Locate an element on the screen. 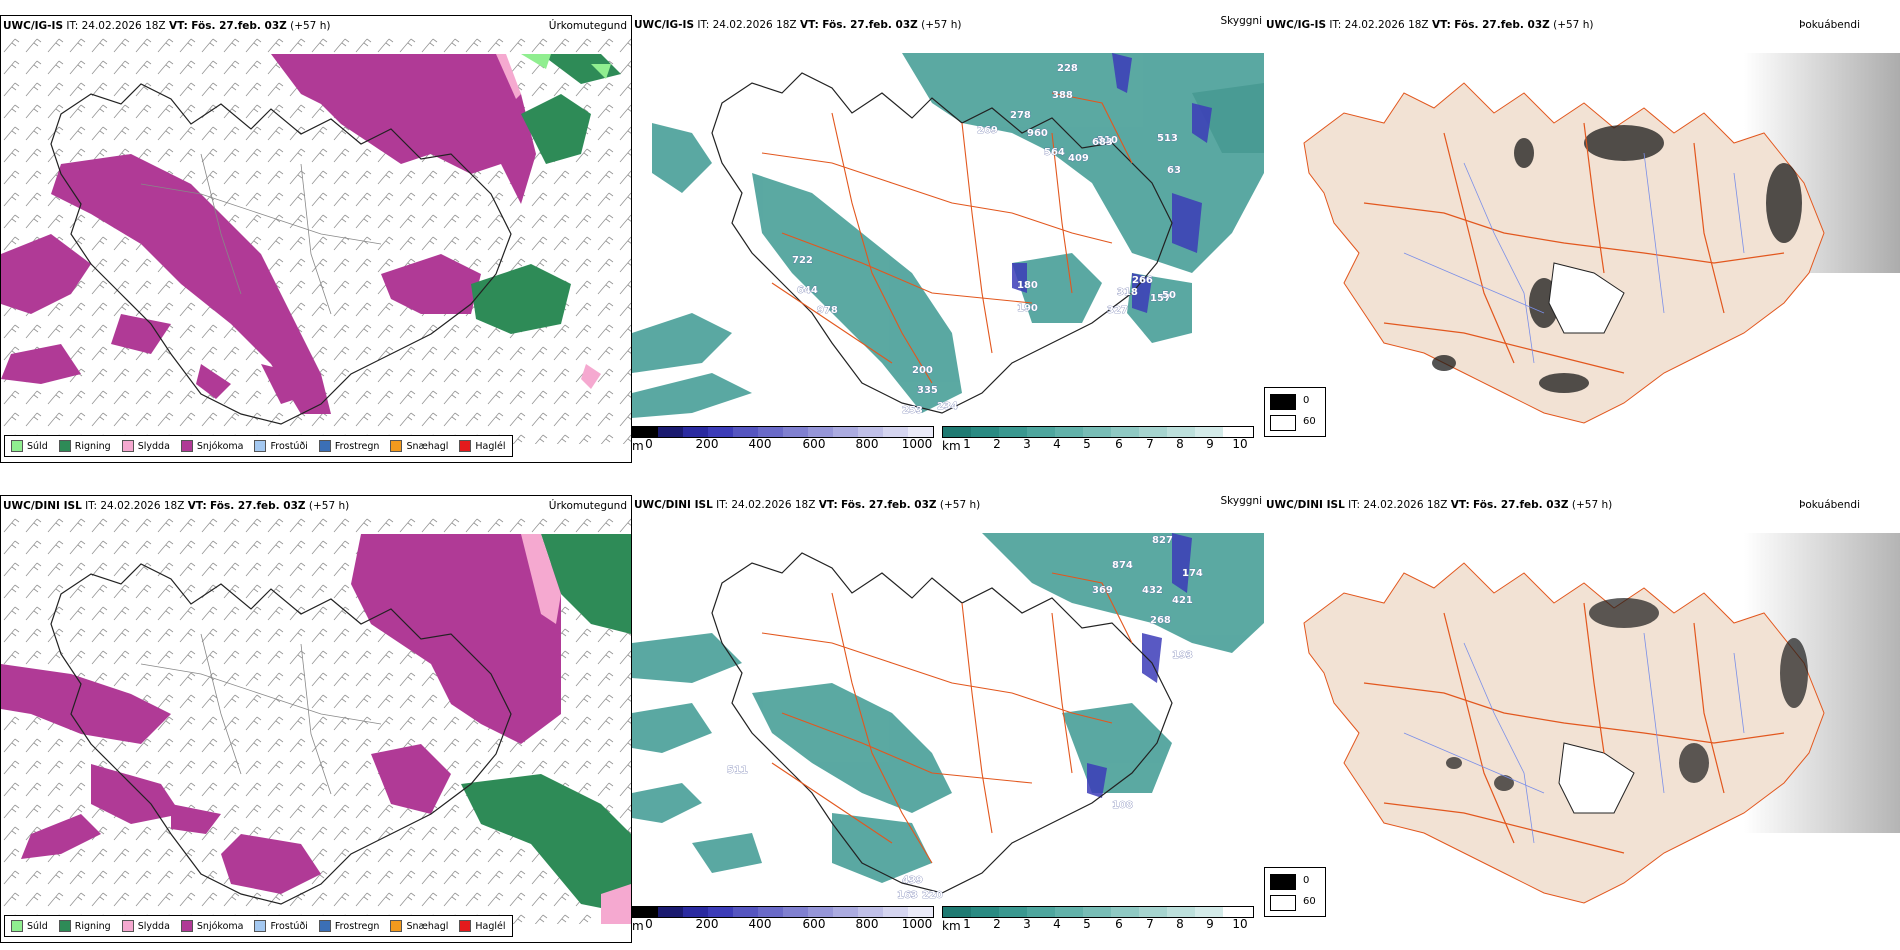 This screenshot has width=1900, height=950. tick-label: 5 is located at coordinates (1087, 444).